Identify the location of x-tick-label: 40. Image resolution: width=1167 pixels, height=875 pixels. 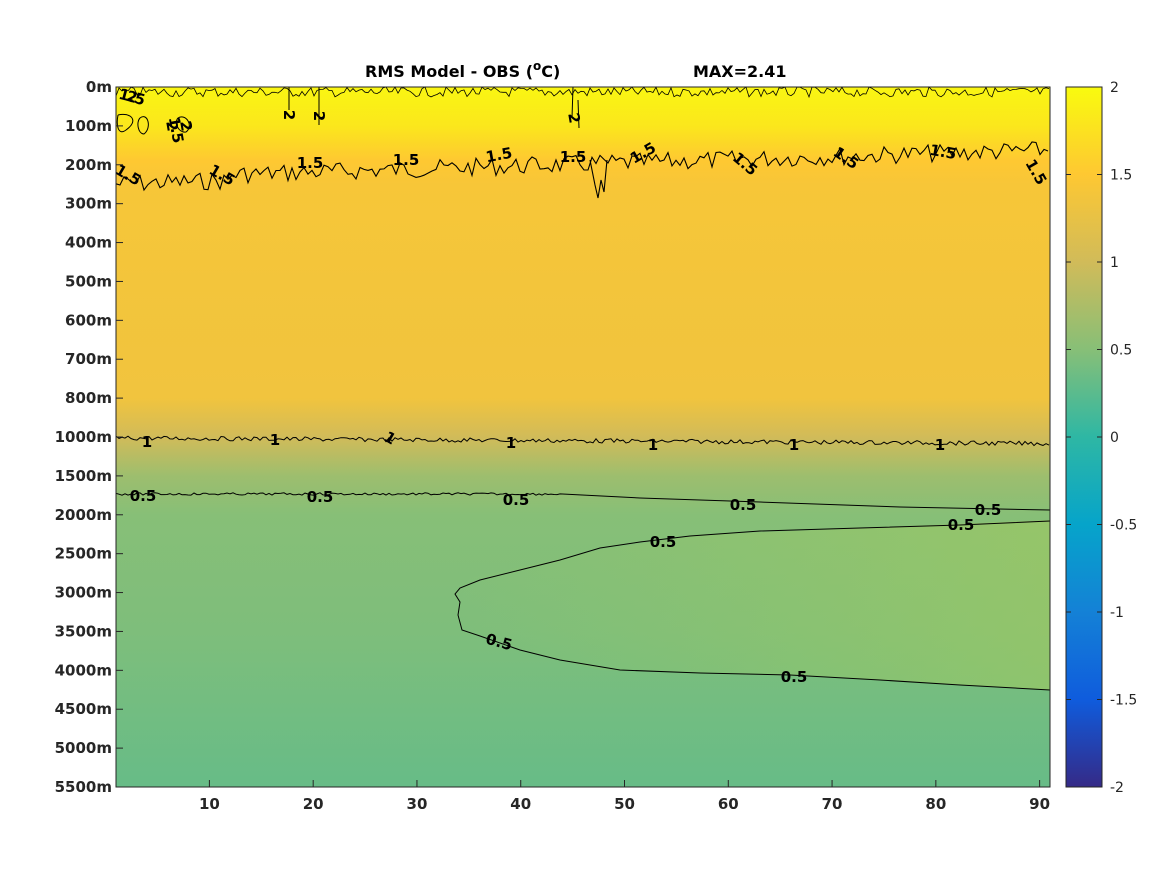
(520, 804).